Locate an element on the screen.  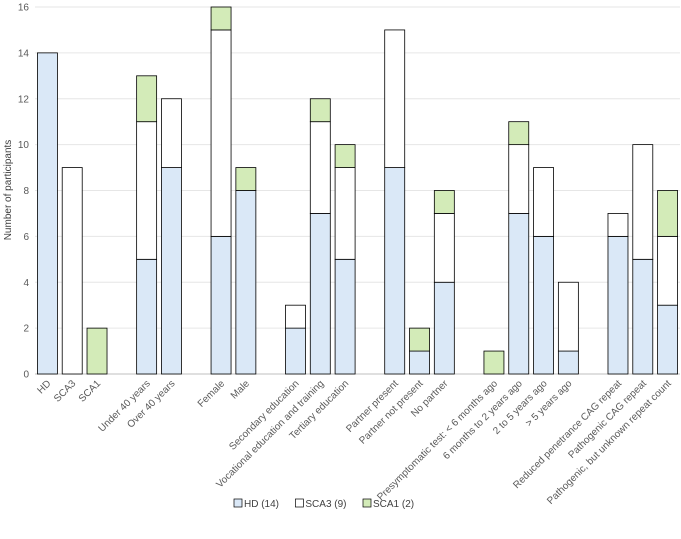
legend-label: HD (14) is located at coordinates (261, 504).